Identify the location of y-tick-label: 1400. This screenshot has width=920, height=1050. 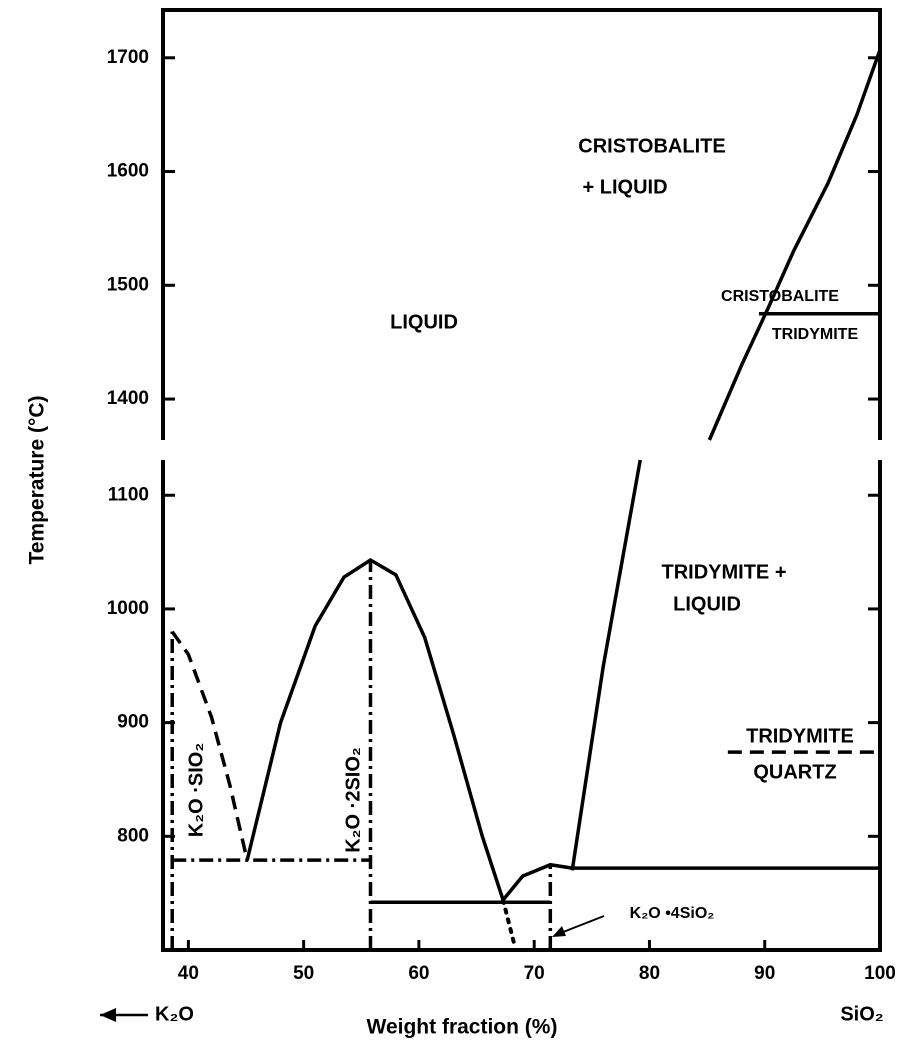
(128, 398).